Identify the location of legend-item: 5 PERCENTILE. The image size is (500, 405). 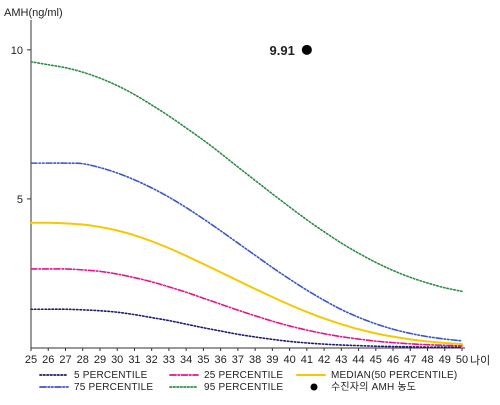
(93, 375).